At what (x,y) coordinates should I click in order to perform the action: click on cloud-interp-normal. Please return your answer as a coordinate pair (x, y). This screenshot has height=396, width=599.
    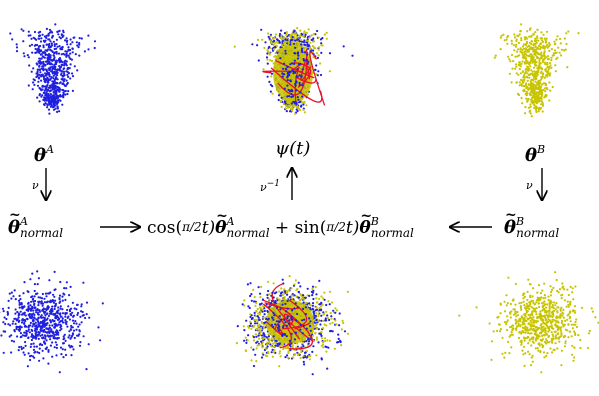
    Looking at the image, I should click on (292, 325).